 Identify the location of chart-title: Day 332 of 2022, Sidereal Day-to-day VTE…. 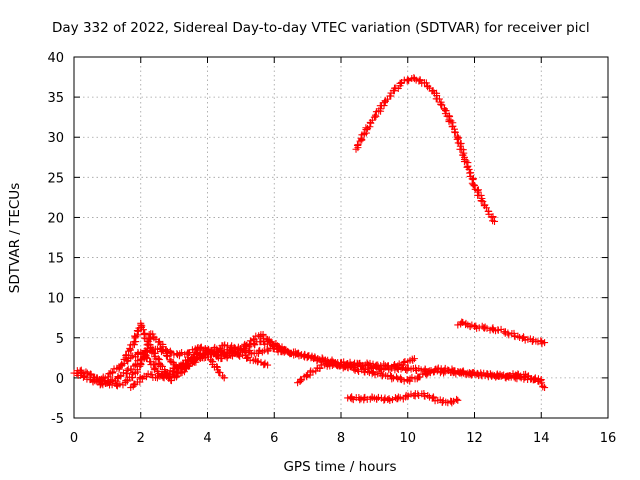
(321, 28).